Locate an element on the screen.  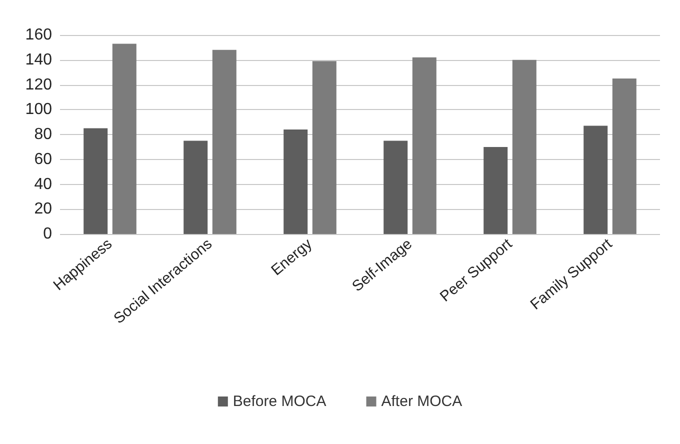
legend-label: Before MOCA is located at coordinates (279, 401).